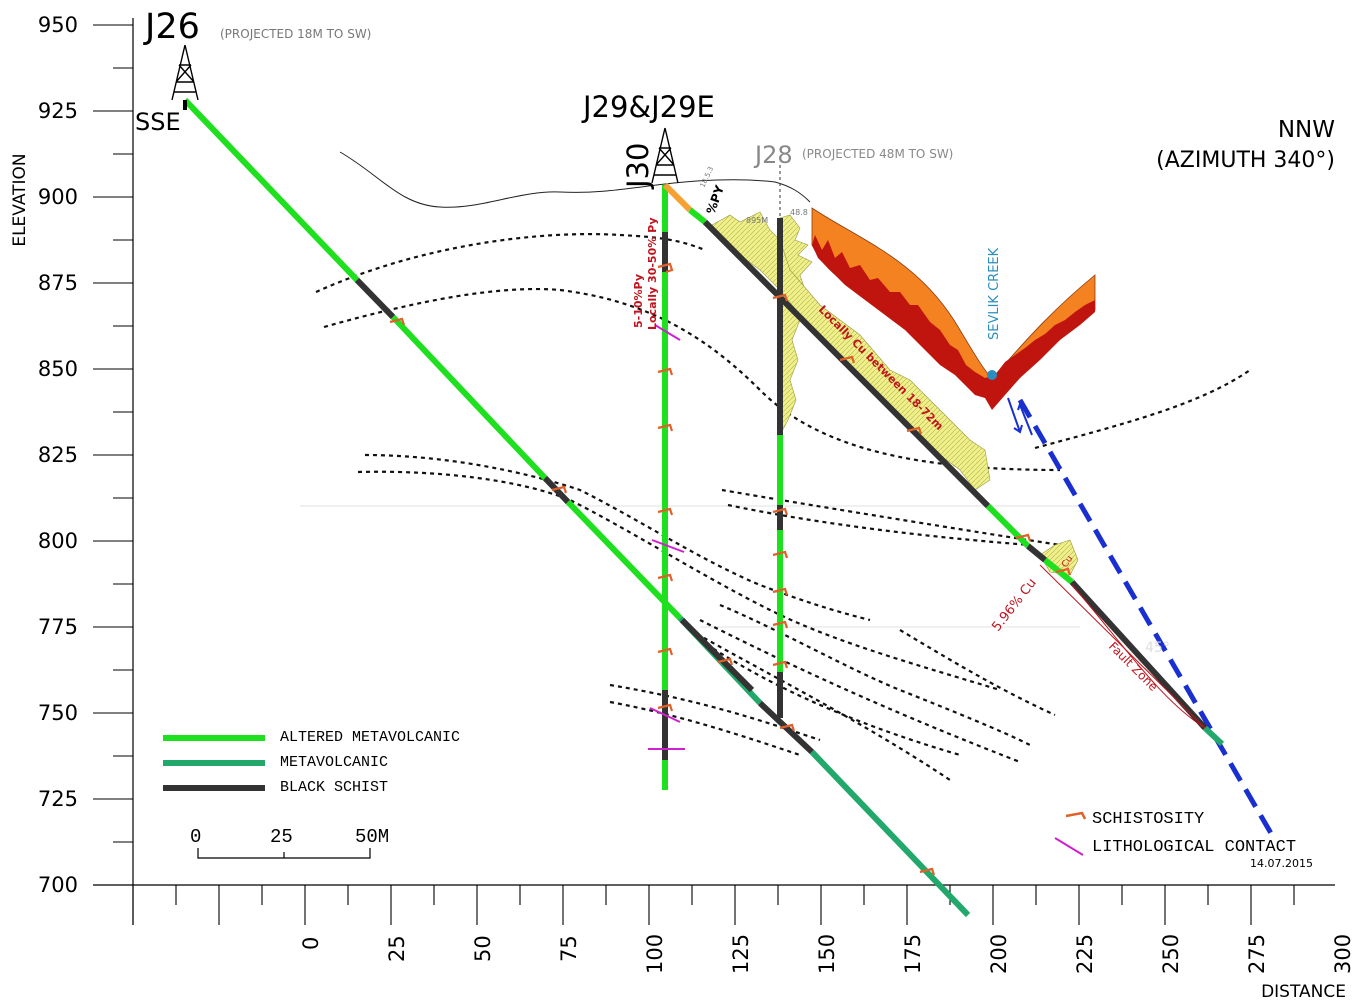  I want to click on cu-grade-annotation: 5.96% Cu, so click(1014, 605).